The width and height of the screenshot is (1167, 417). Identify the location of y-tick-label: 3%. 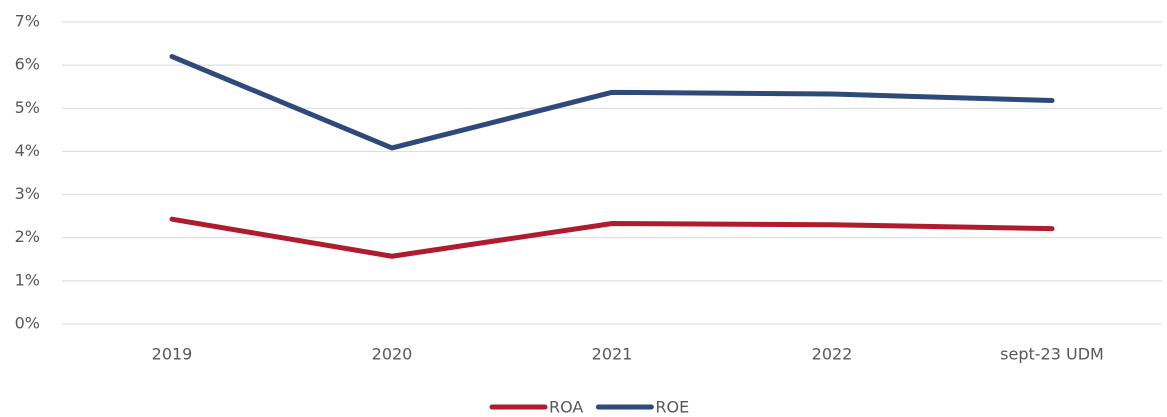
(27, 193).